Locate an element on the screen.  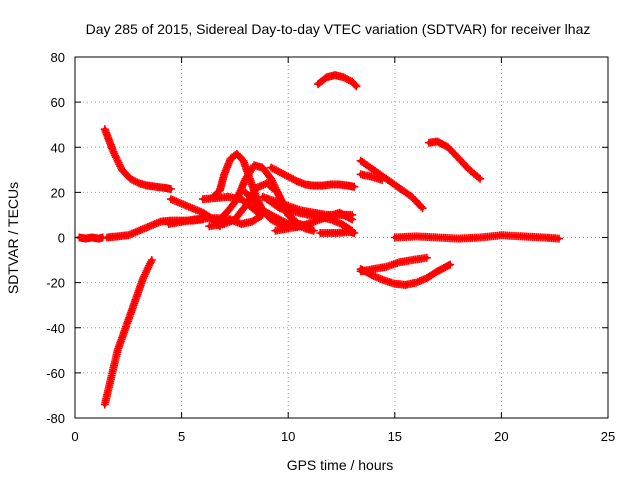
series-s1 is located at coordinates (91, 238).